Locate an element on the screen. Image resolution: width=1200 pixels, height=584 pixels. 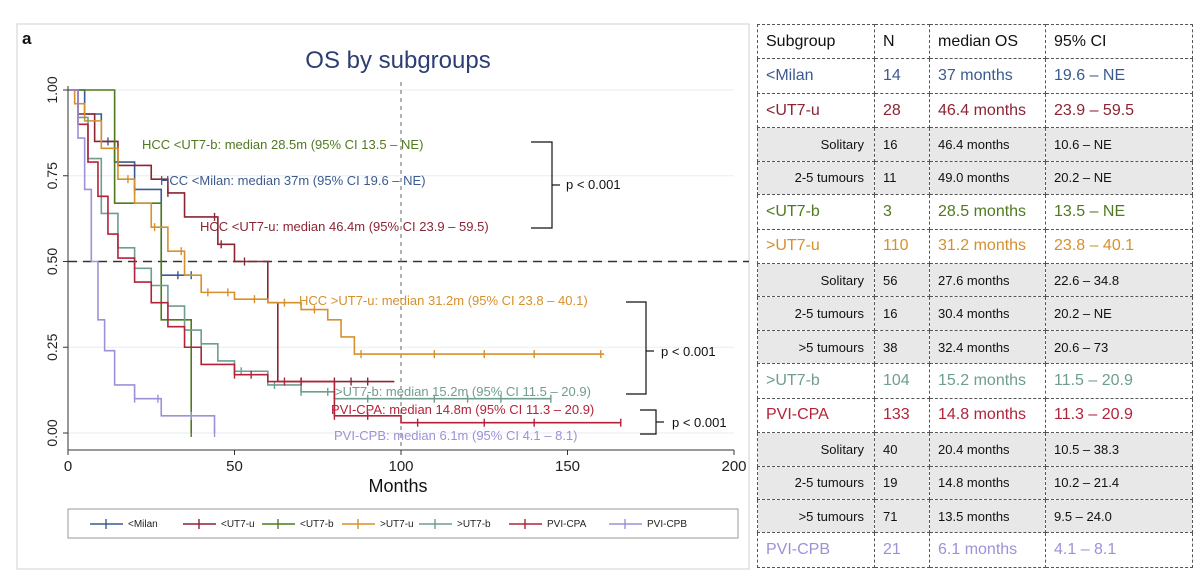
legend-label: <UT7-b is located at coordinates (317, 524).